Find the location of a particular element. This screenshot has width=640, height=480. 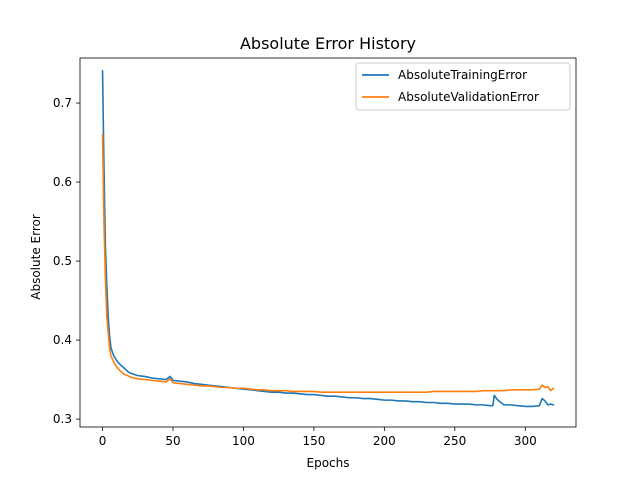

y-tick-label: 0.5 is located at coordinates (62, 261).